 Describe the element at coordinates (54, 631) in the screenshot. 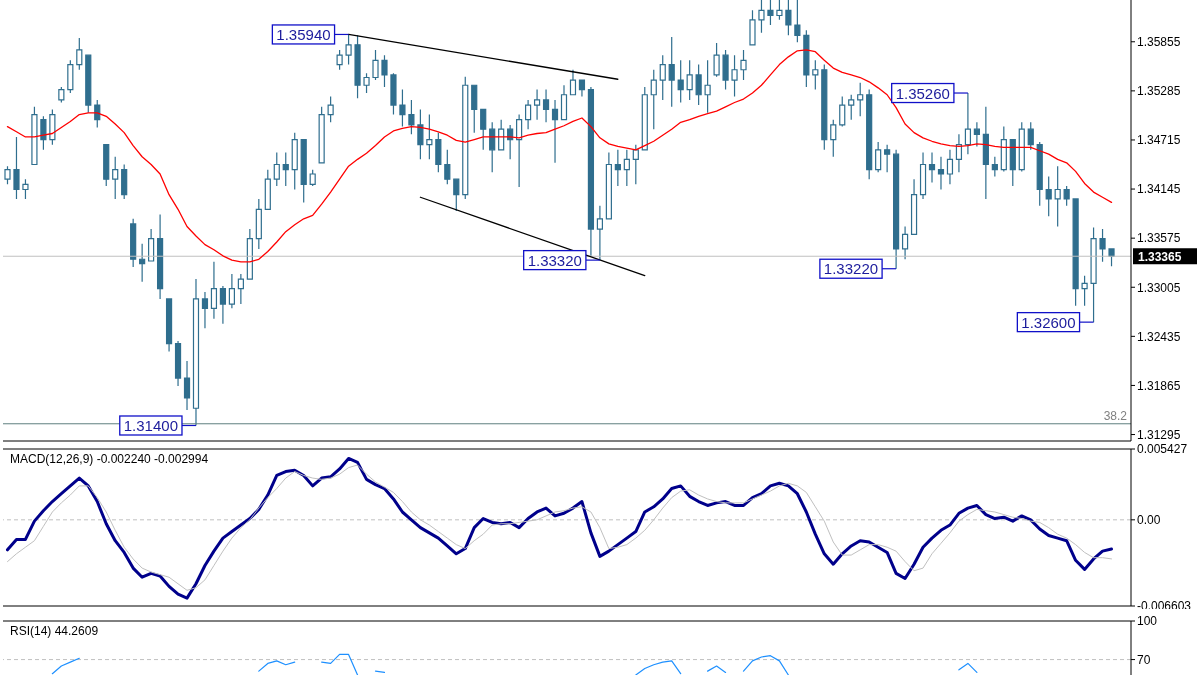

I see `chart-title: RSI(14) 44.2609` at that location.